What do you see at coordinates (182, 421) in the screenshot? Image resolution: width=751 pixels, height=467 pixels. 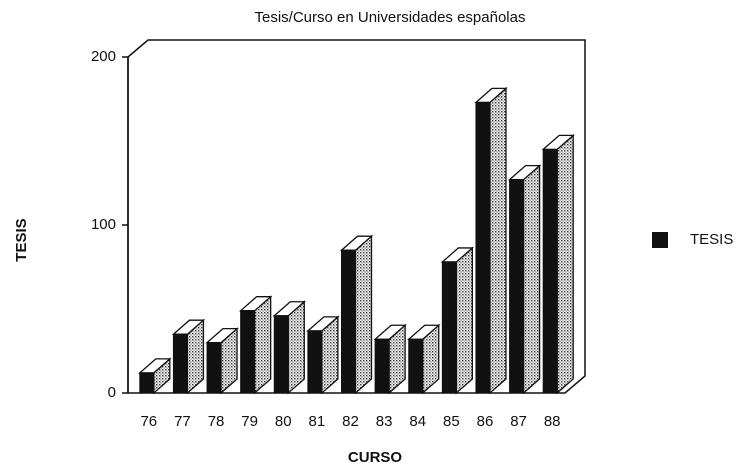 I see `x-tick-label: 77` at bounding box center [182, 421].